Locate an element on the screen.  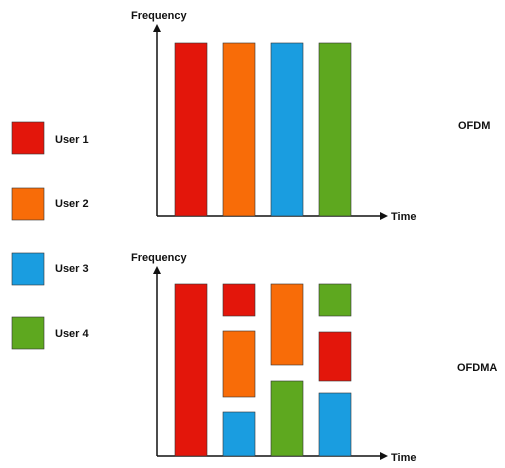
ofdm-time-axis-label: Time is located at coordinates (403, 217).